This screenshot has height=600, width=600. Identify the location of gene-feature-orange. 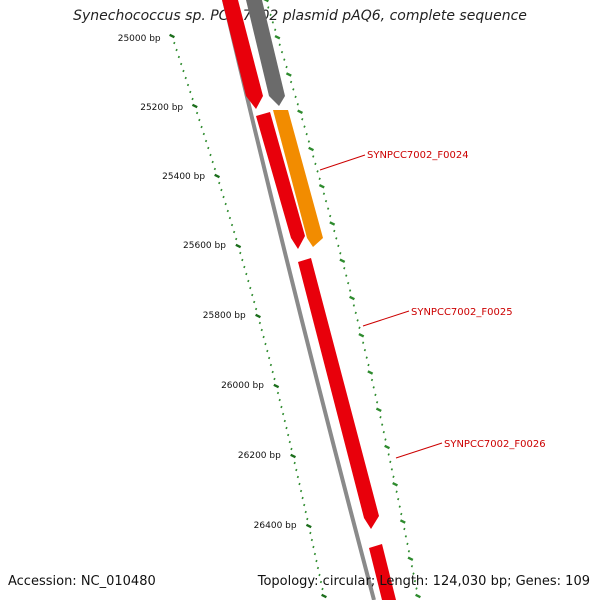
(298, 178).